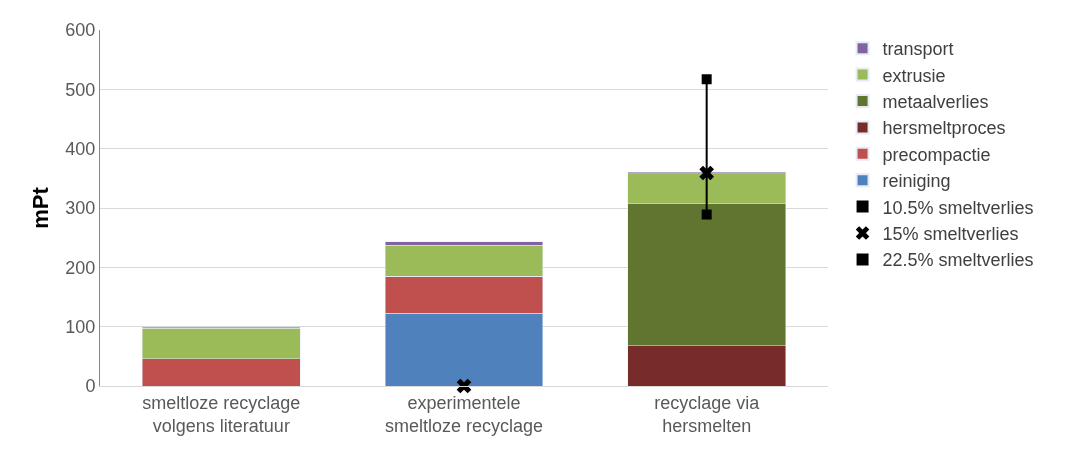  I want to click on x-tick-label: recyclage via hersmelten, so click(707, 414).